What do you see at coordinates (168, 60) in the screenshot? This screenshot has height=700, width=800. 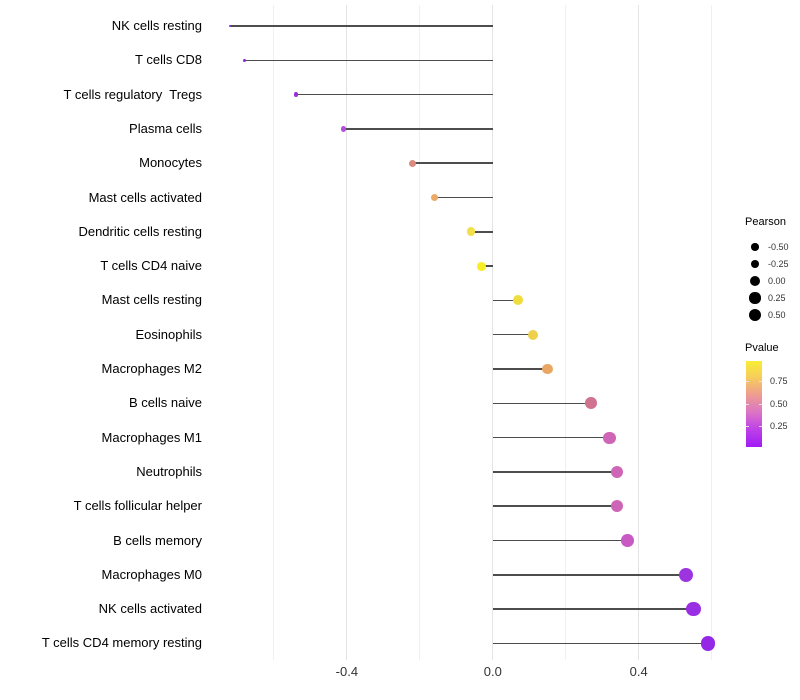 I see `category-label: T cells CD8` at bounding box center [168, 60].